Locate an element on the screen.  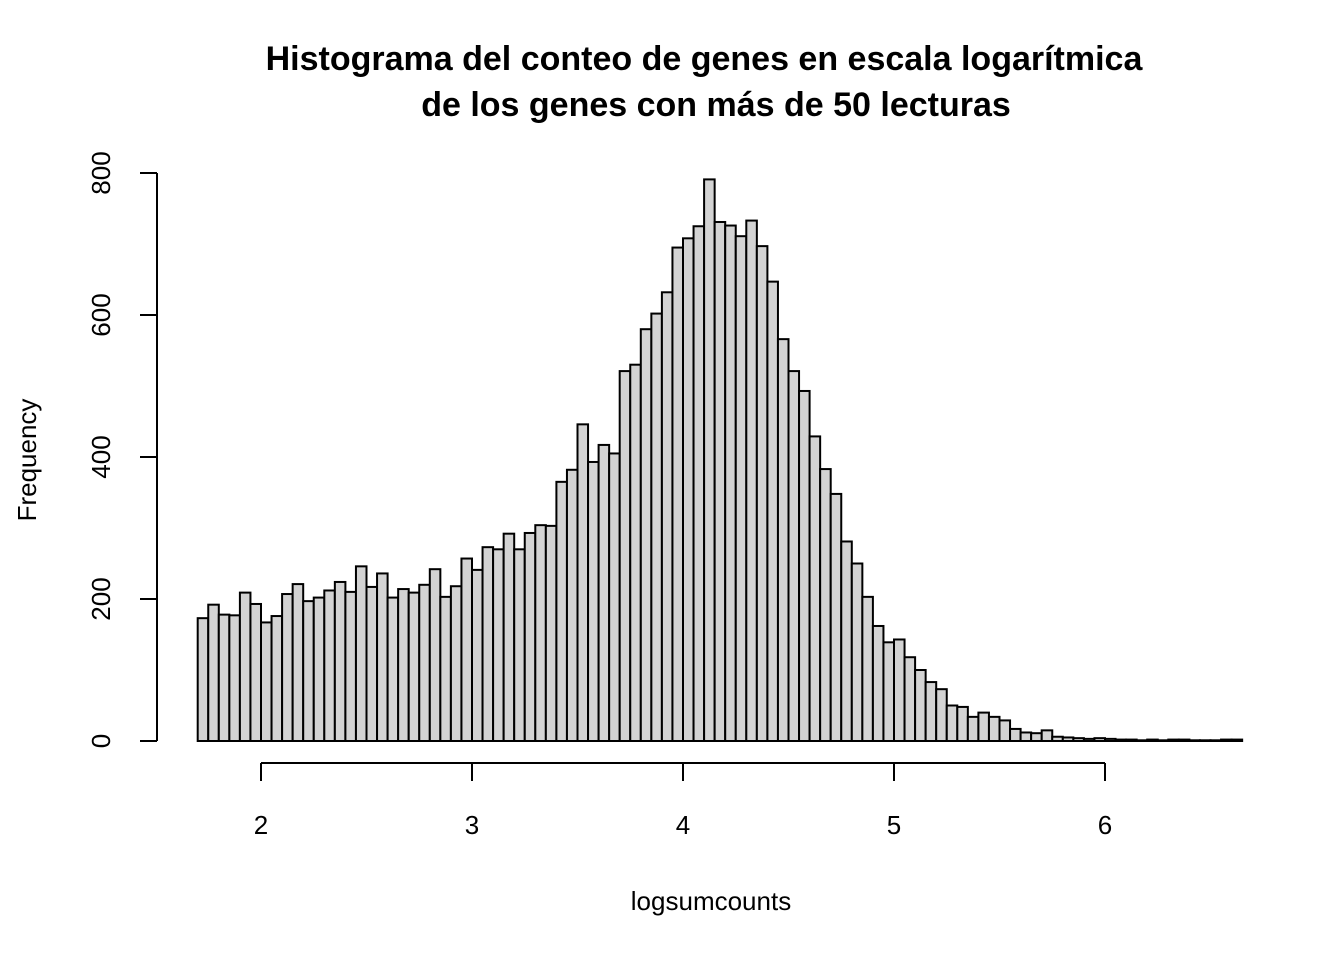
y-axis-label: Frequency is located at coordinates (27, 460).